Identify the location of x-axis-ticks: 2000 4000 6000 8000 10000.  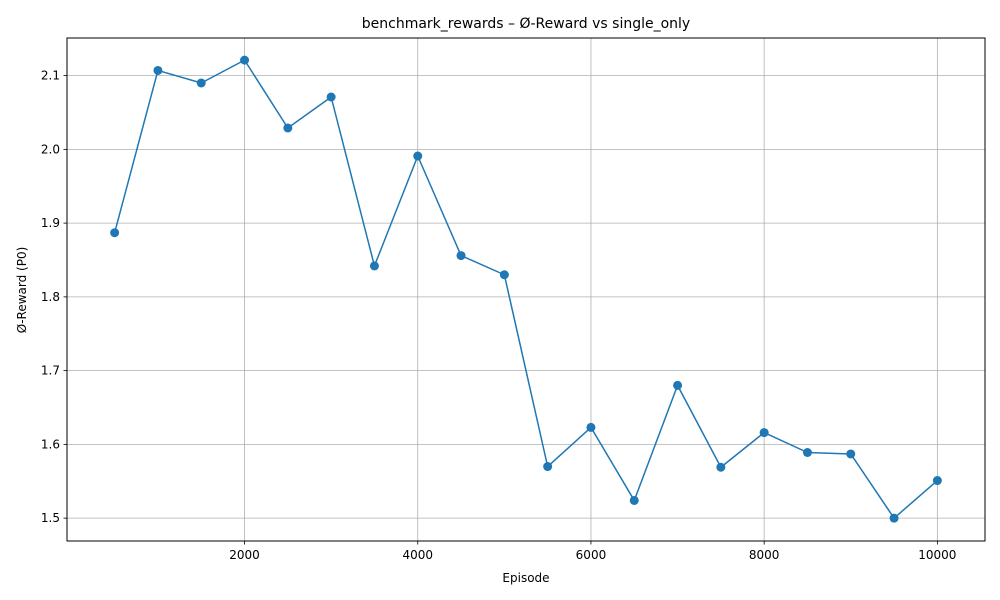
(592, 551).